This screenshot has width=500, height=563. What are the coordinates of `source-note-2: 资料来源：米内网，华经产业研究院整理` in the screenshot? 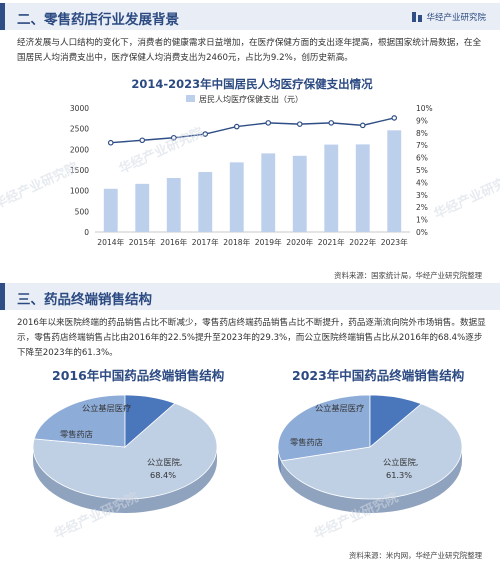 It's located at (415, 555).